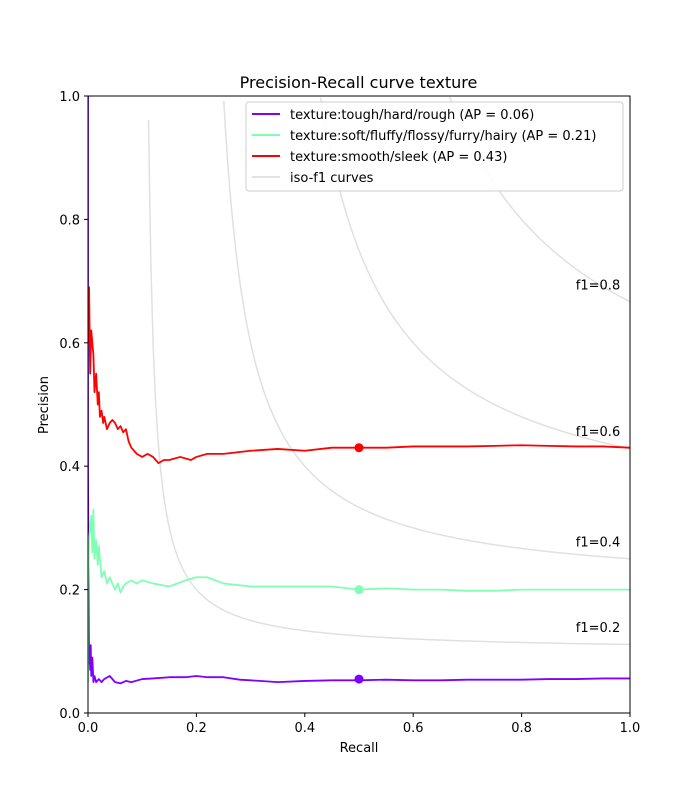  What do you see at coordinates (598, 285) in the screenshot?
I see `iso-f1-label: f1=0.8` at bounding box center [598, 285].